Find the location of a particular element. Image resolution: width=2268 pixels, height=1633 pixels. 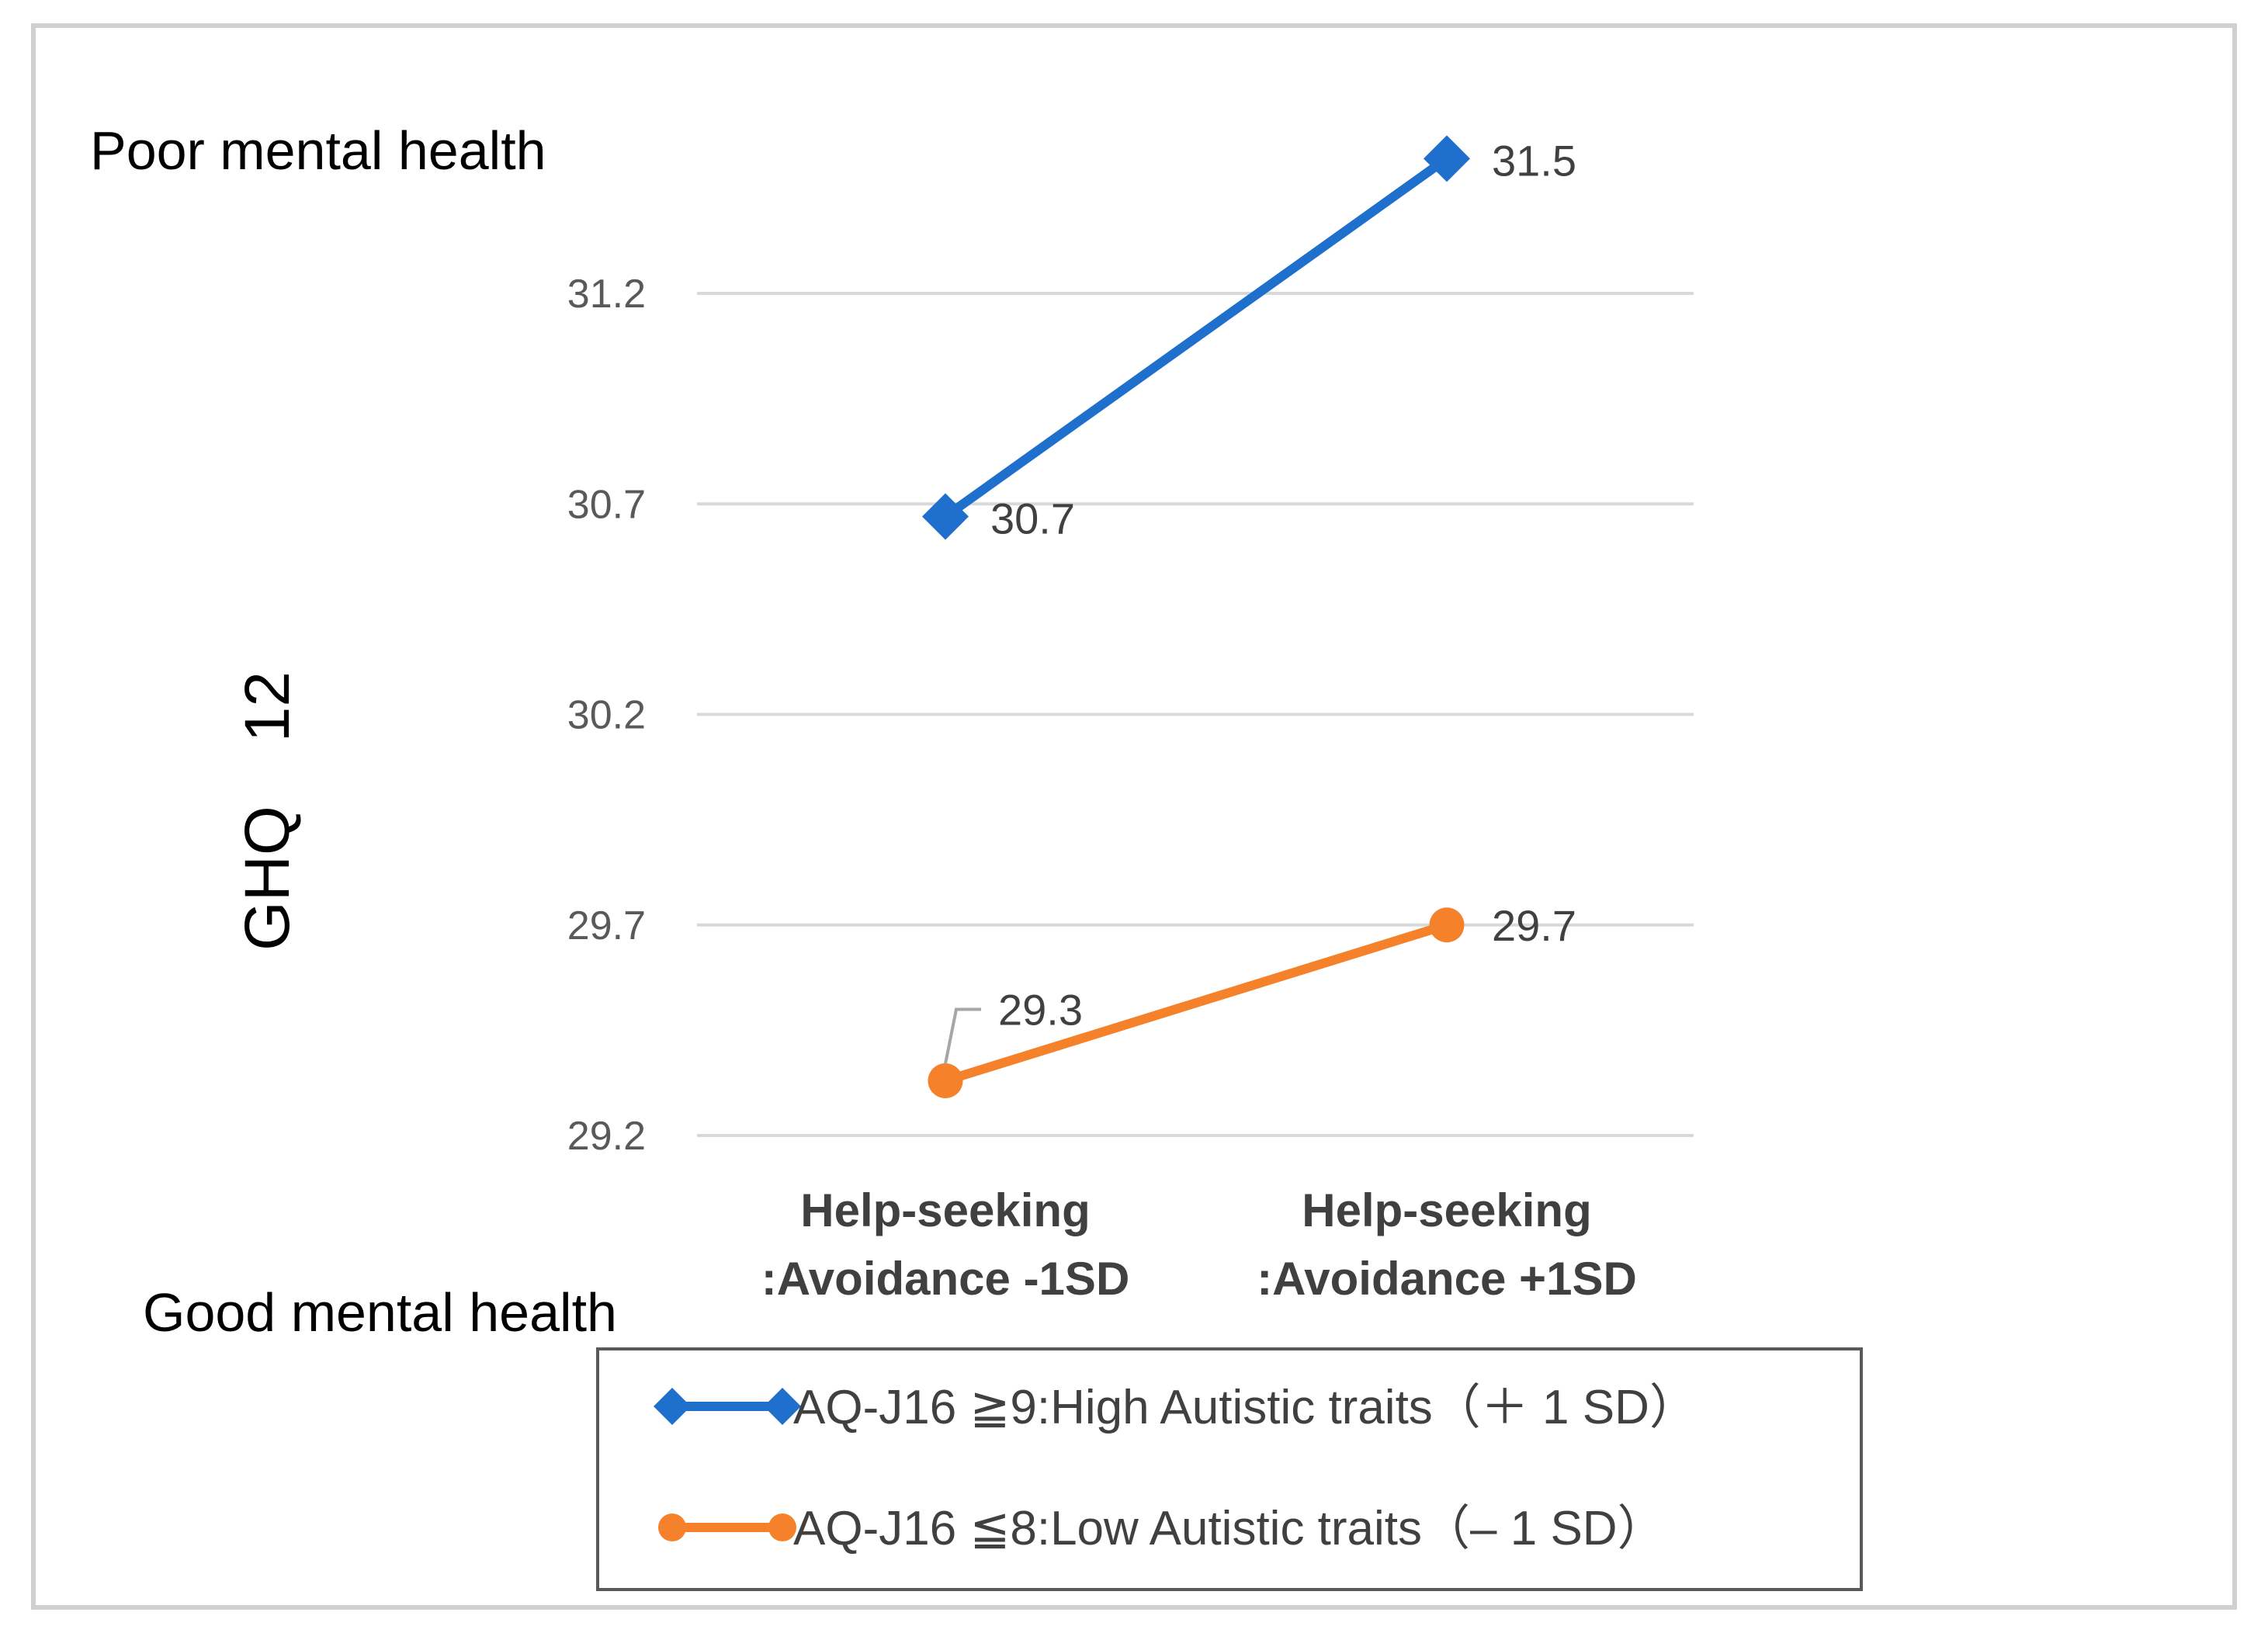

y-tick-label: 29.7 is located at coordinates (606, 926).